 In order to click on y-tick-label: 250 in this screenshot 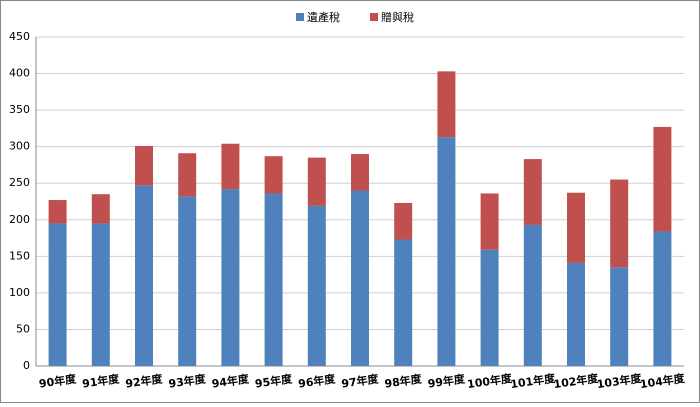, I will do `click(19, 182)`.